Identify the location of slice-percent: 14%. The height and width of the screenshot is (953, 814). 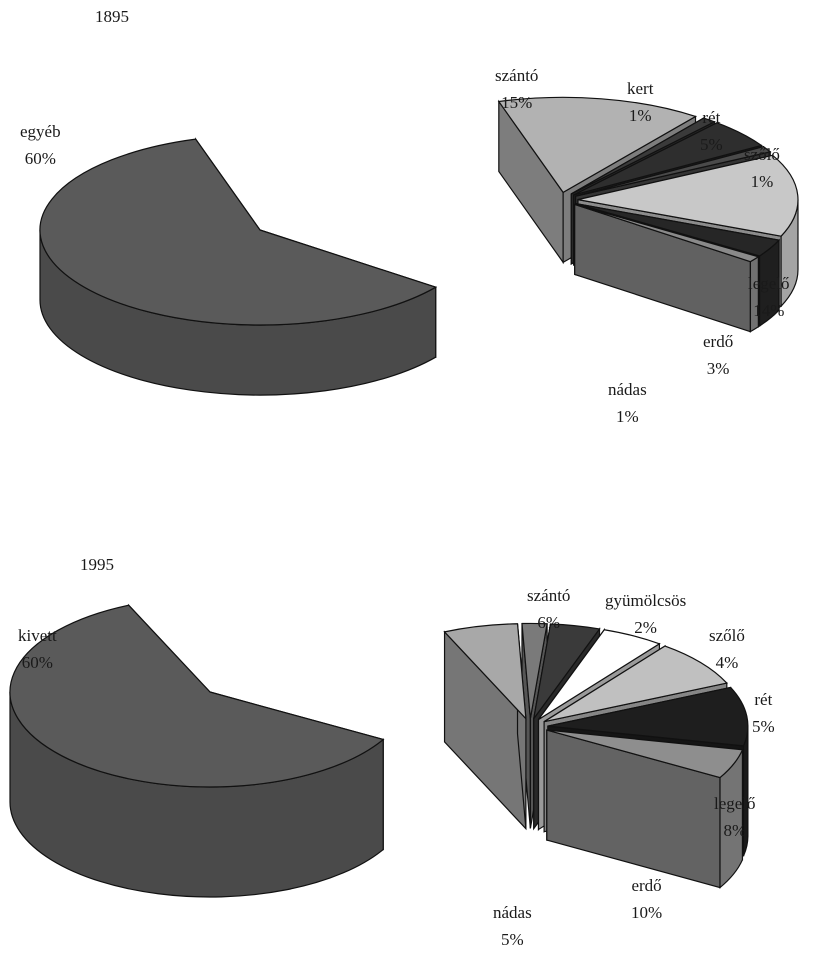
(769, 310).